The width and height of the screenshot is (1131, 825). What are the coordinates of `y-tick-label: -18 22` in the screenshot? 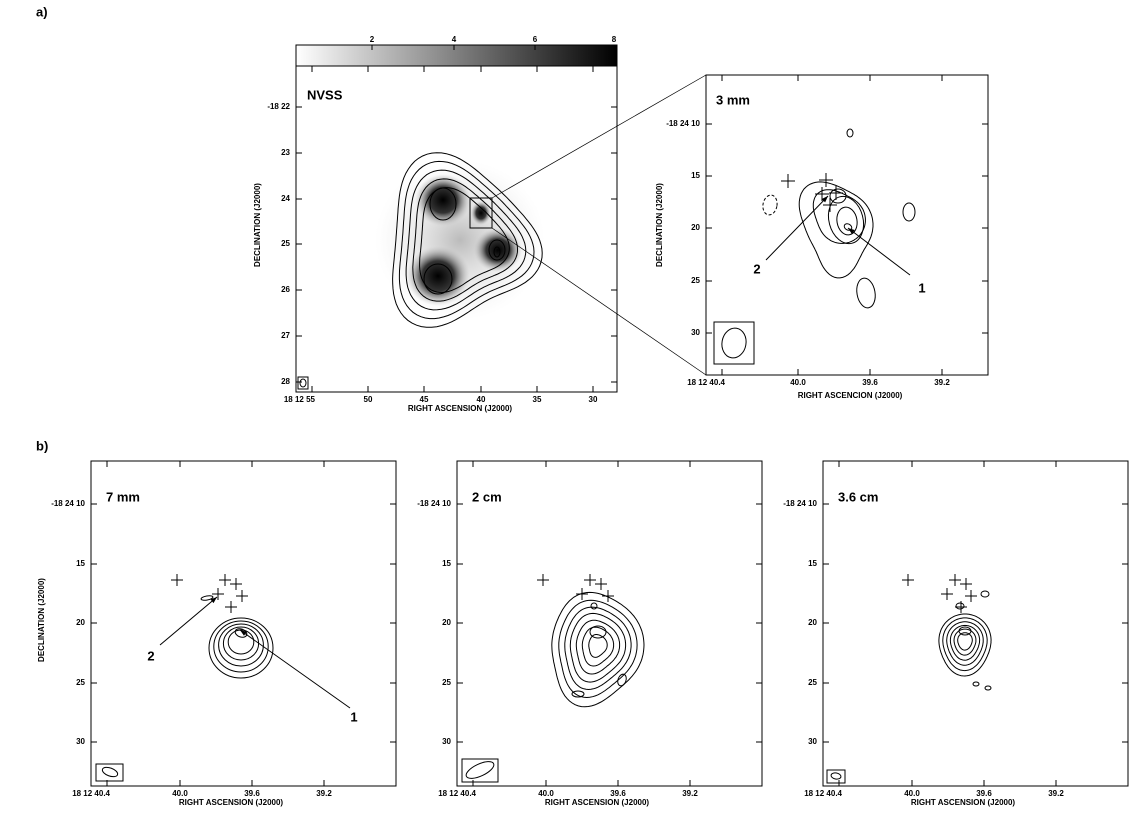 It's located at (278, 106).